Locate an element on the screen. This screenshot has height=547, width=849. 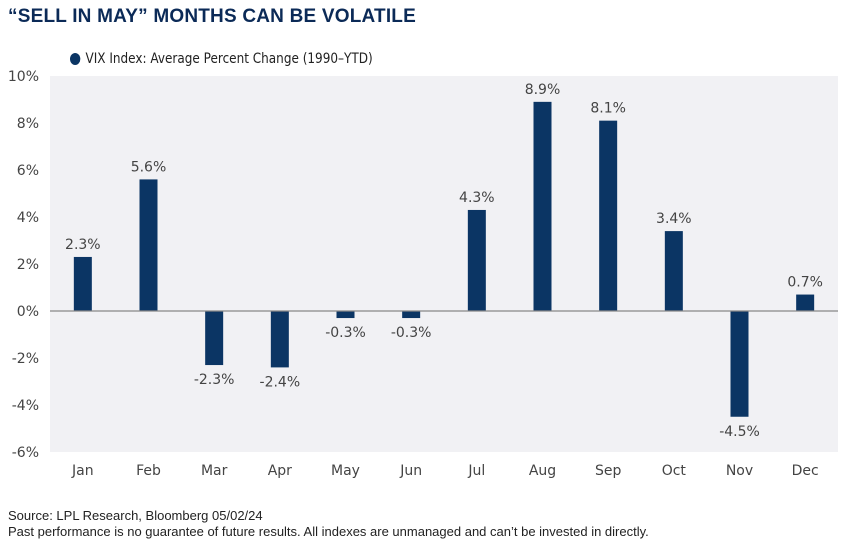
x-tick-label: Mar is located at coordinates (214, 471).